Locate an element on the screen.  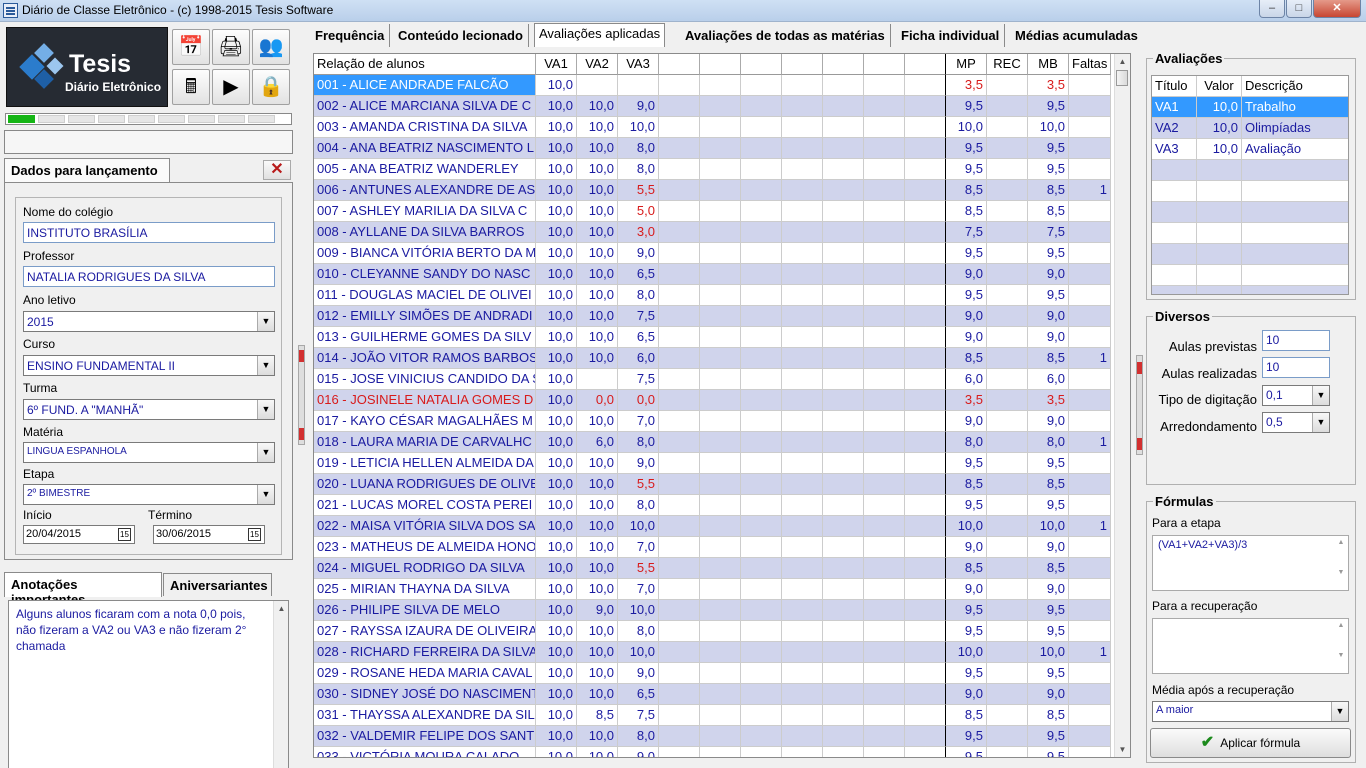
calculator-button: 🖩 is located at coordinates (191, 87).